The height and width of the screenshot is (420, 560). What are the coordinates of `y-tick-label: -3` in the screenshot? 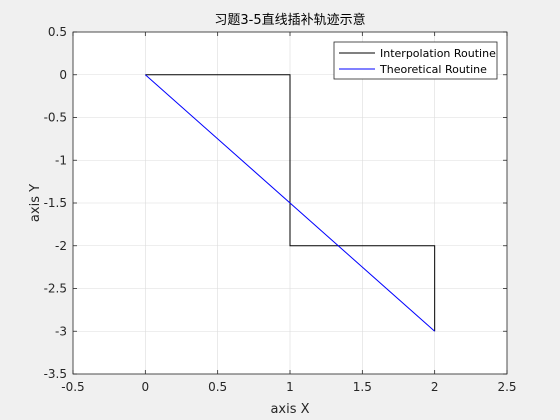 It's located at (61, 331).